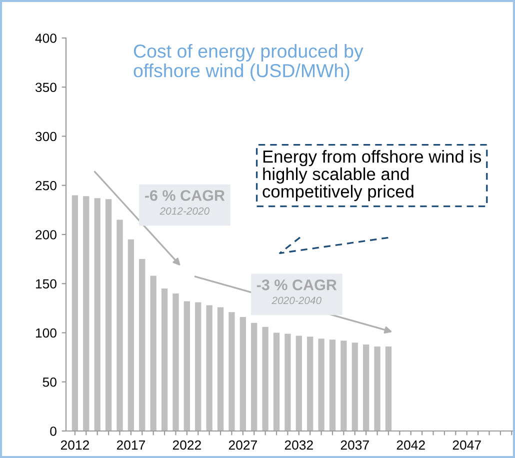 This screenshot has height=458, width=515. I want to click on x-tick-label: 2012, so click(74, 445).